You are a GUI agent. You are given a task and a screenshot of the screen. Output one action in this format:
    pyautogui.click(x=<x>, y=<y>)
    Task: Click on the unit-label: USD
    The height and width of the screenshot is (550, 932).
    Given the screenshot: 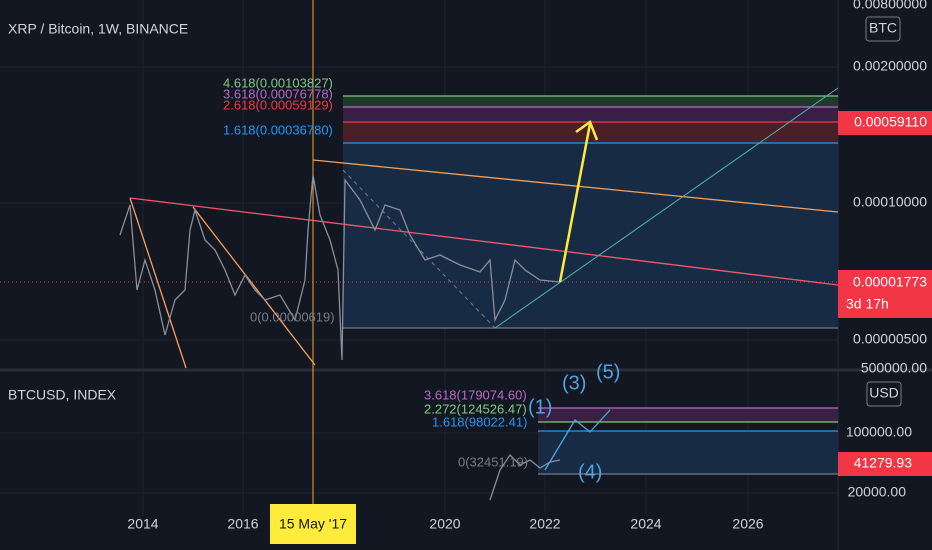 What is the action you would take?
    pyautogui.click(x=884, y=393)
    